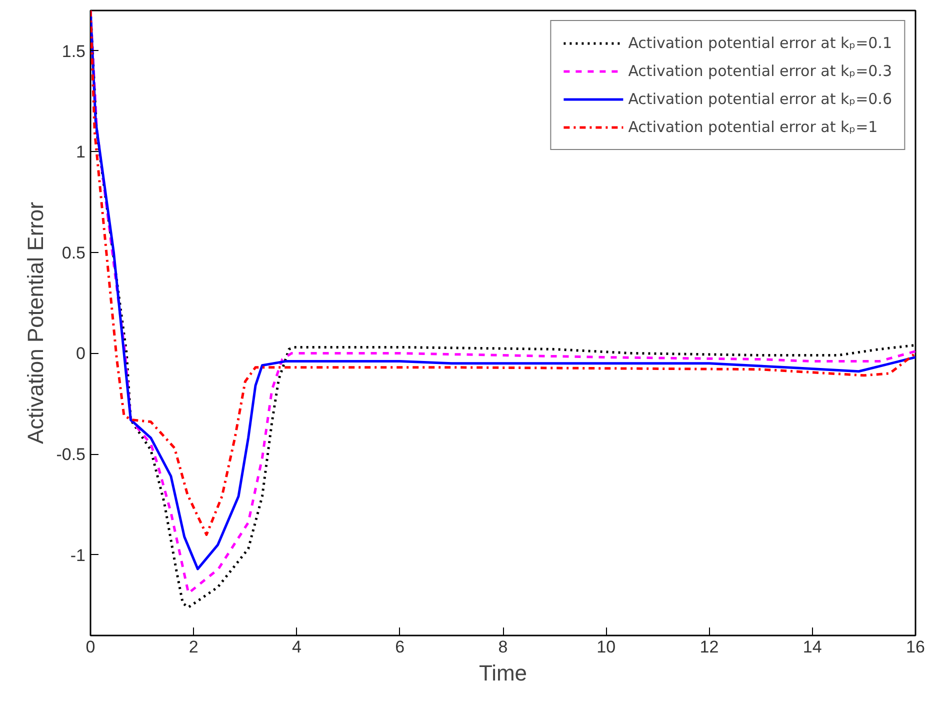  Describe the element at coordinates (915, 647) in the screenshot. I see `x-tick-label: 16` at that location.